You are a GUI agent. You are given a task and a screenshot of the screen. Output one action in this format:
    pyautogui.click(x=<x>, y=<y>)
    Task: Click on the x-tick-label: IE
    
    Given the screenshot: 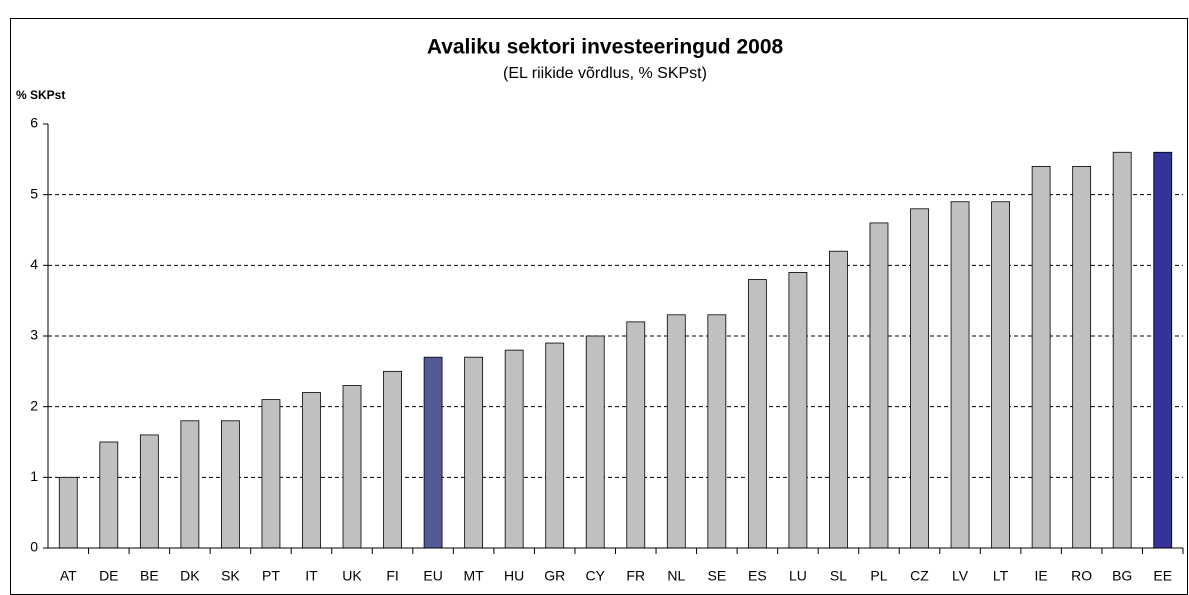 What is the action you would take?
    pyautogui.click(x=1041, y=576)
    